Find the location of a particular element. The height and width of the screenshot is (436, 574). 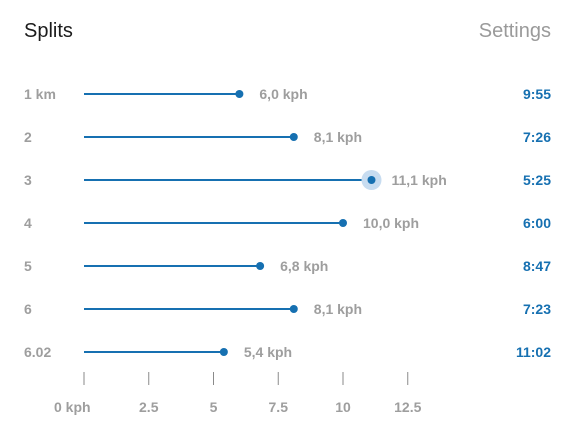

split-row: 3 11,1 kph 5:25 is located at coordinates (287, 180).